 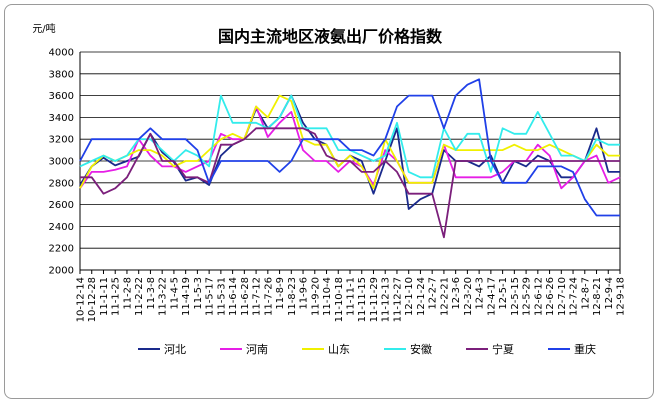 I want to click on x-tick-label: 11-10-18, so click(x=339, y=299).